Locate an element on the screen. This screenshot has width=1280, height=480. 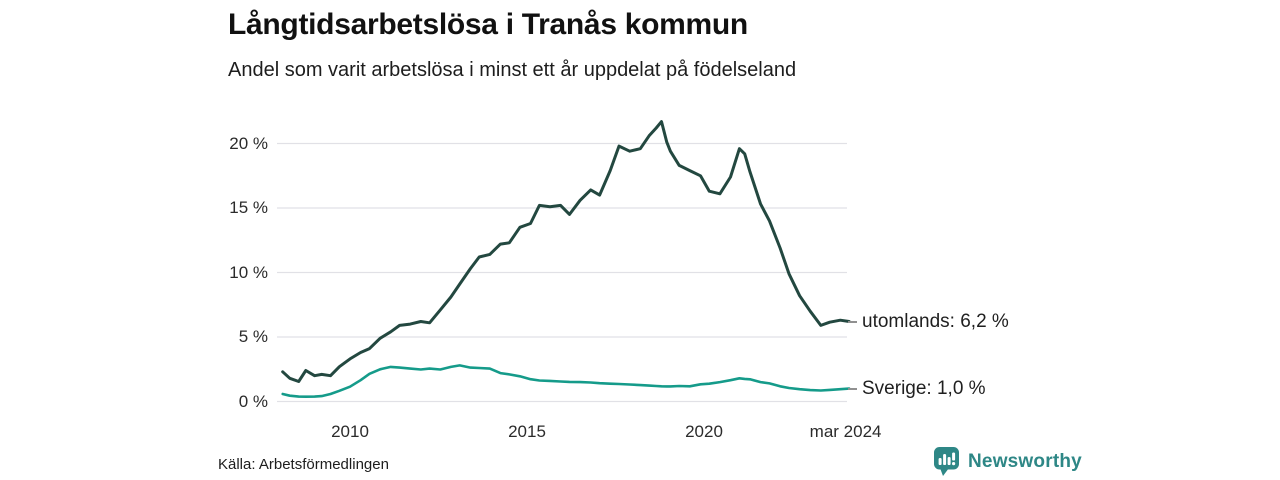
newsworthy-brand: Newsworthy is located at coordinates (1007, 461).